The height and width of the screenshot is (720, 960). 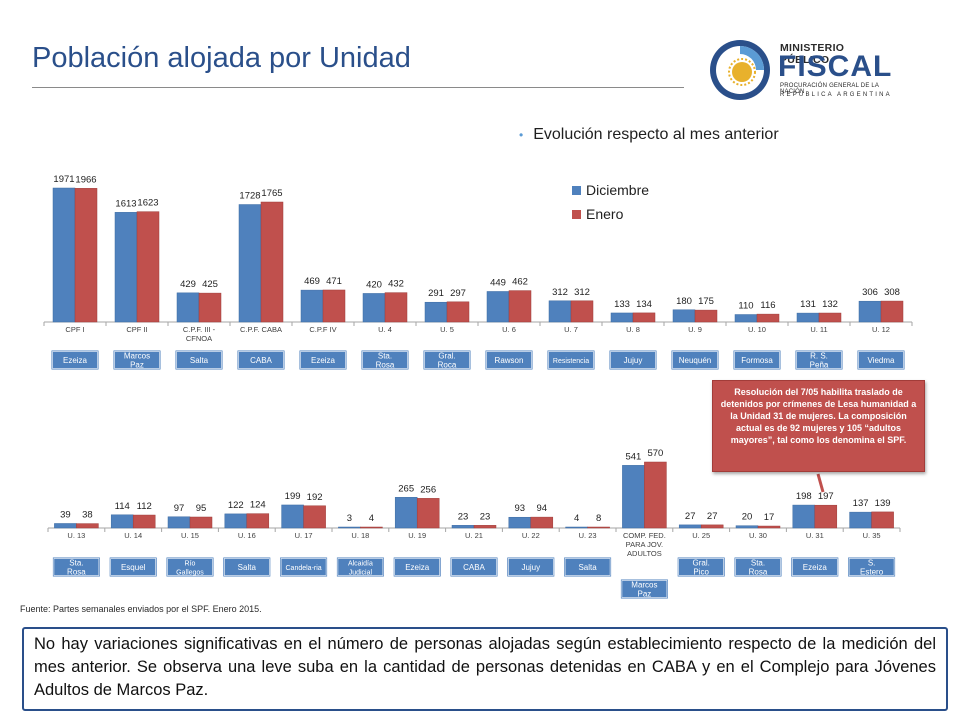 What do you see at coordinates (360, 564) in the screenshot?
I see `location-label: Alcaidía` at bounding box center [360, 564].